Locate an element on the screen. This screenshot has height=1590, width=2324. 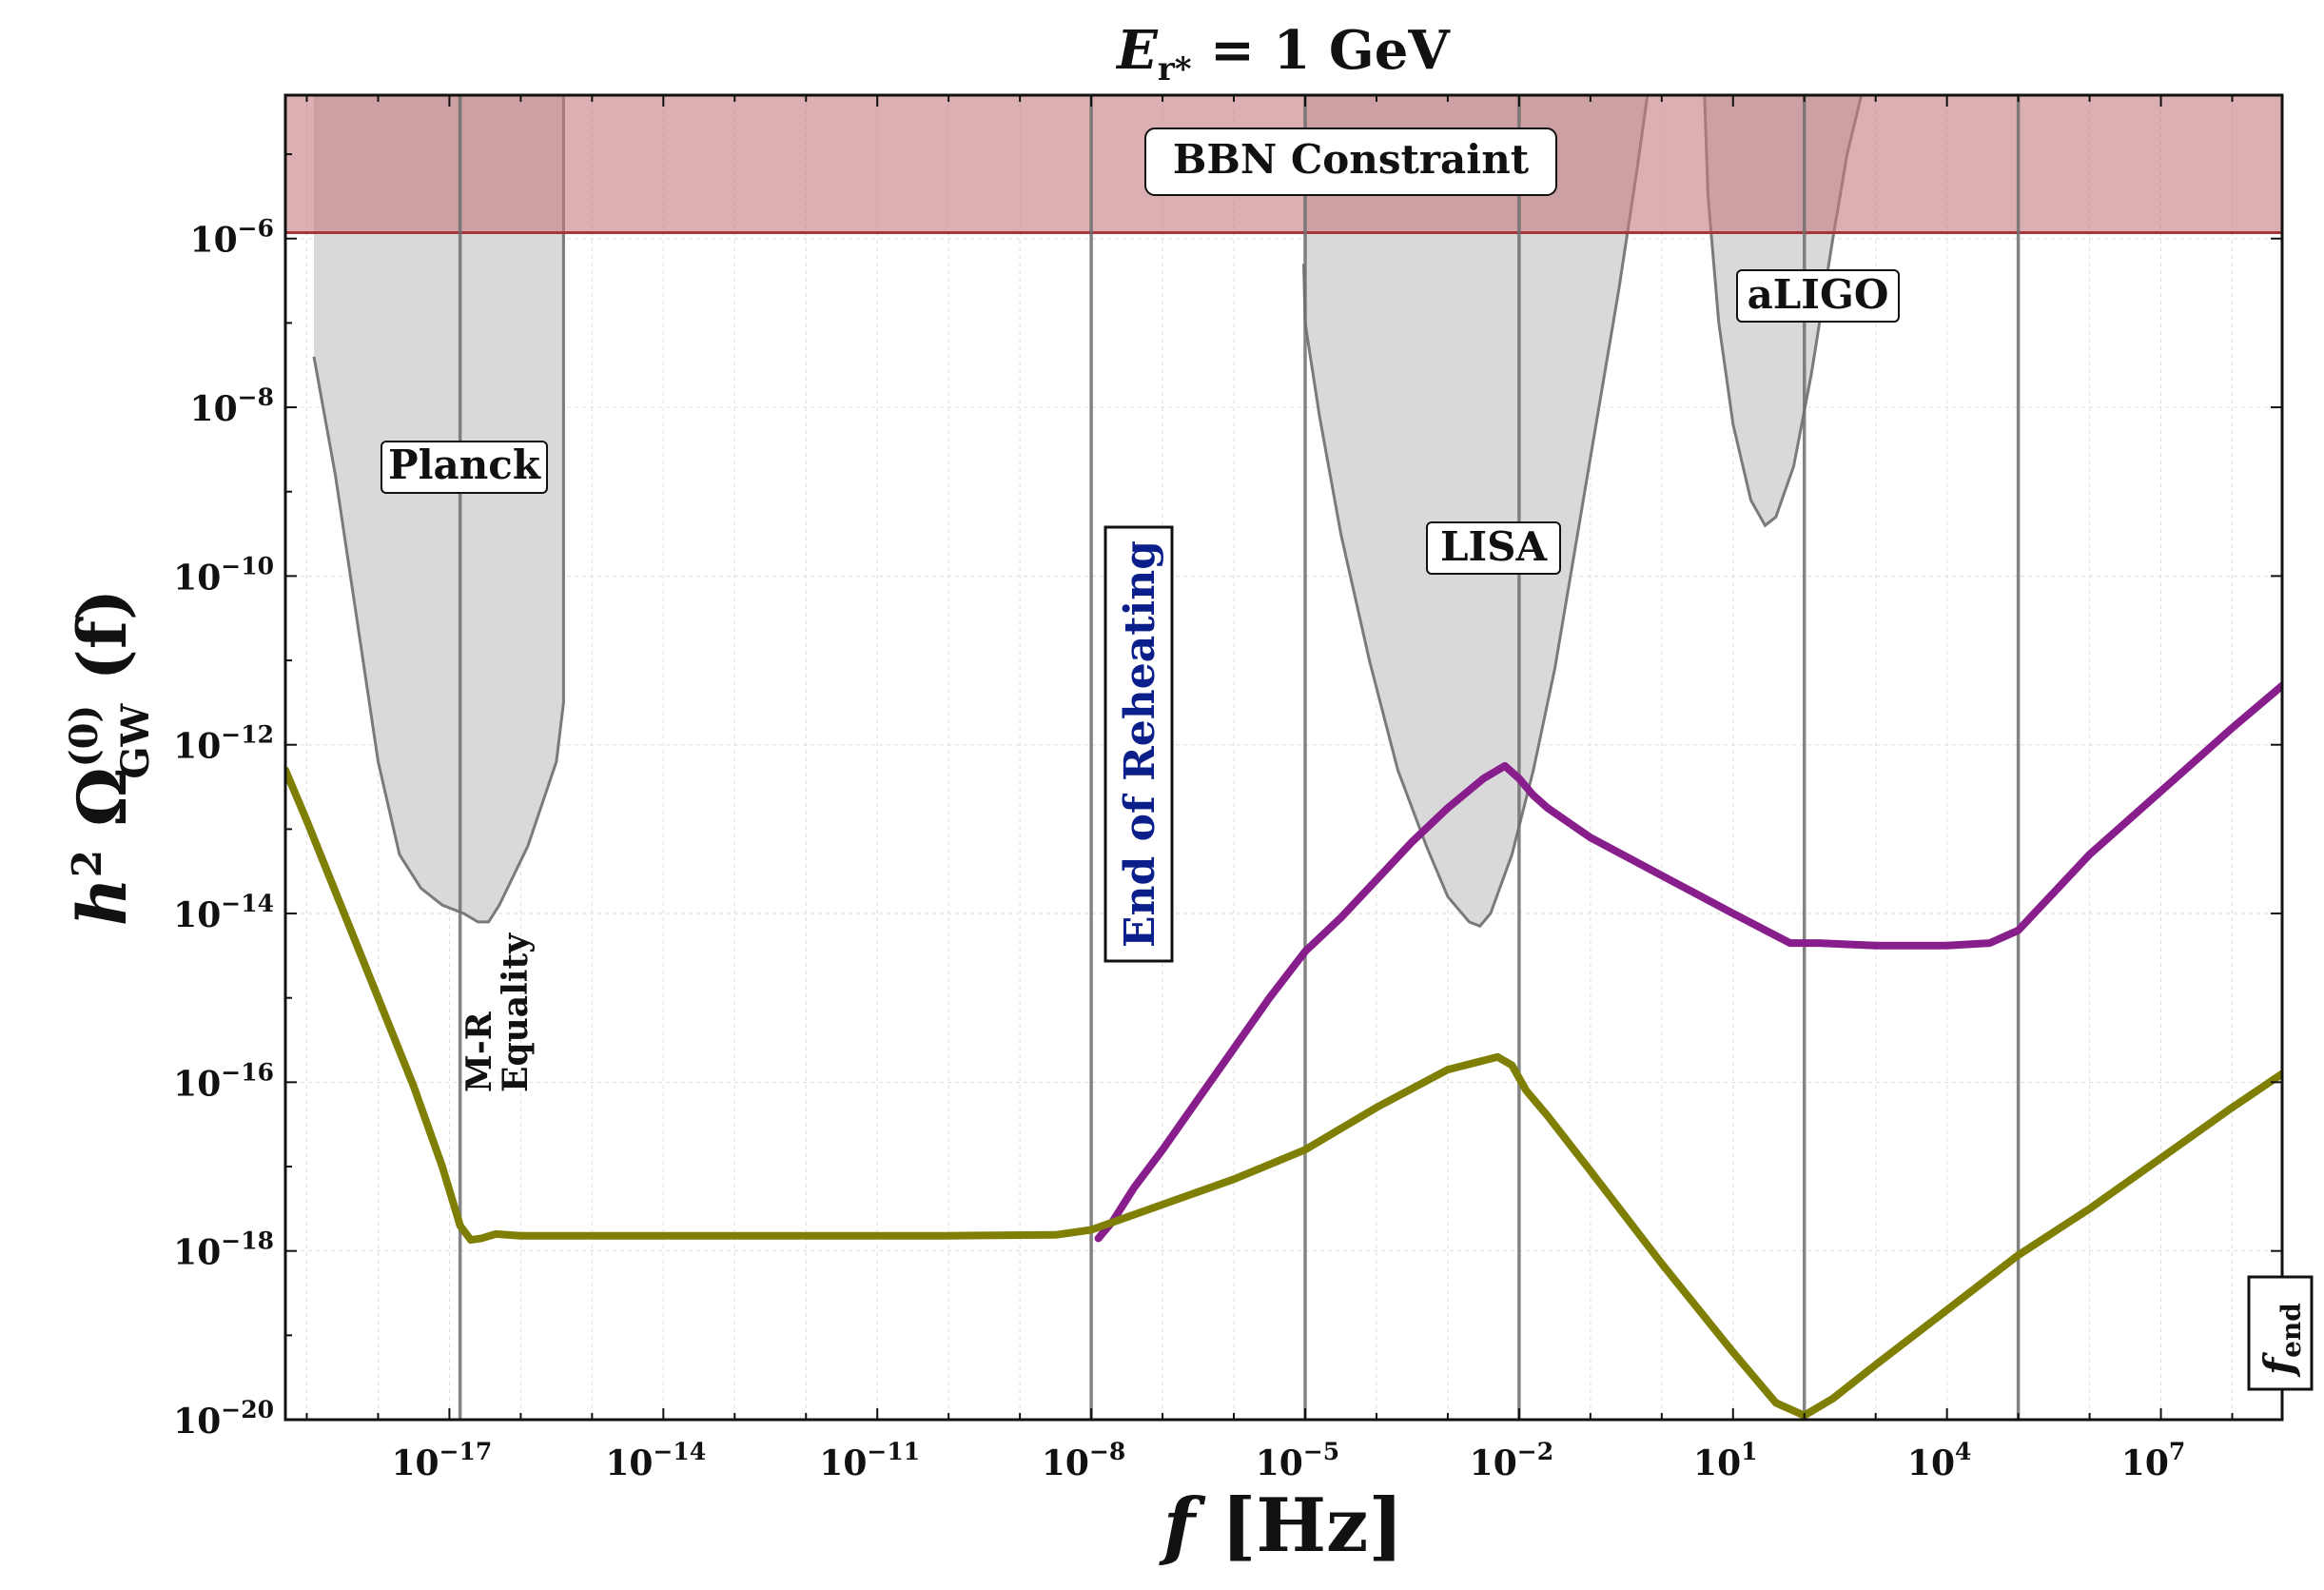
aligo-label: aLIGO is located at coordinates (1818, 295).